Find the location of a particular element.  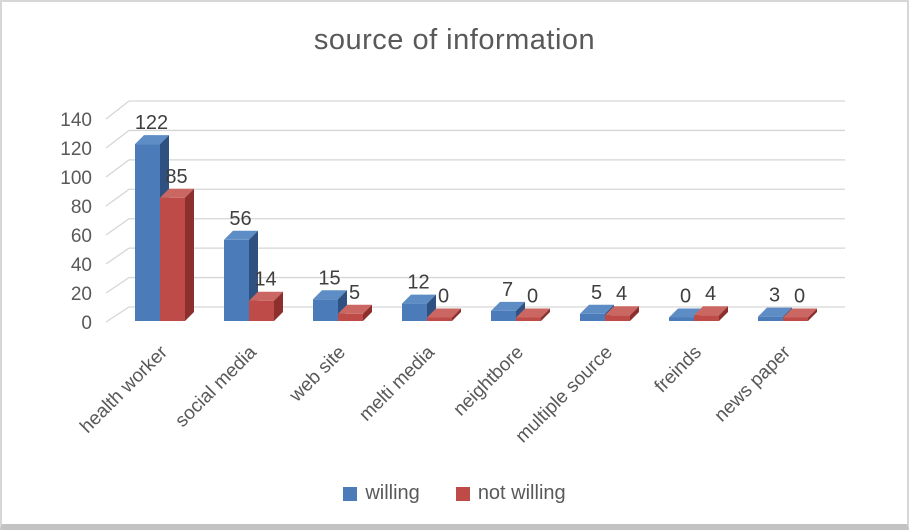

value-label: 122 is located at coordinates (151, 123).